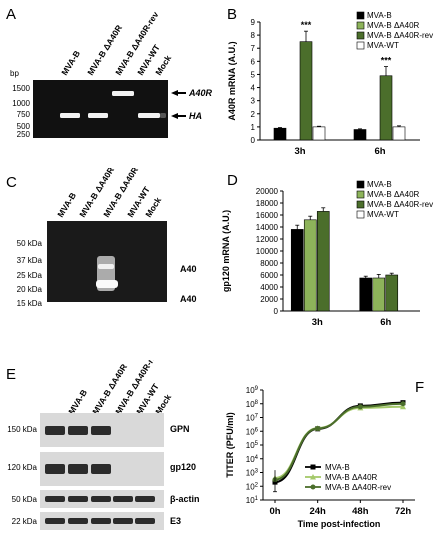 Image resolution: width=446 pixels, height=550 pixels. What do you see at coordinates (252, 459) in the screenshot?
I see `y-tick-label: 104` at bounding box center [252, 459].